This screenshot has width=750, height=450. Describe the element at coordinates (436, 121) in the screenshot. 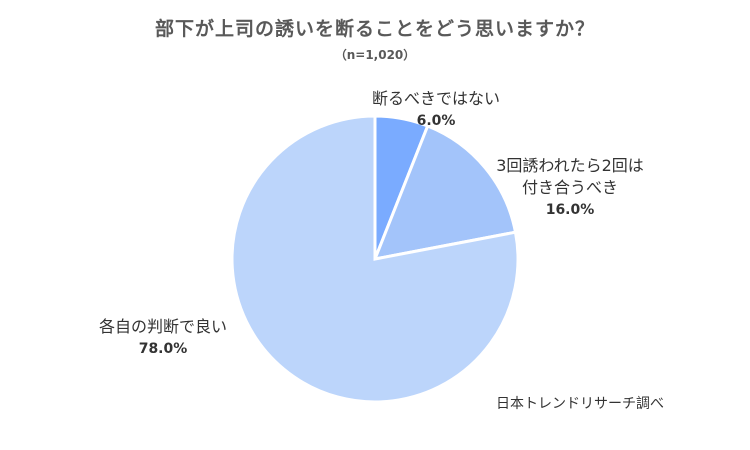

I see `slice-value-0: 6.0%` at that location.